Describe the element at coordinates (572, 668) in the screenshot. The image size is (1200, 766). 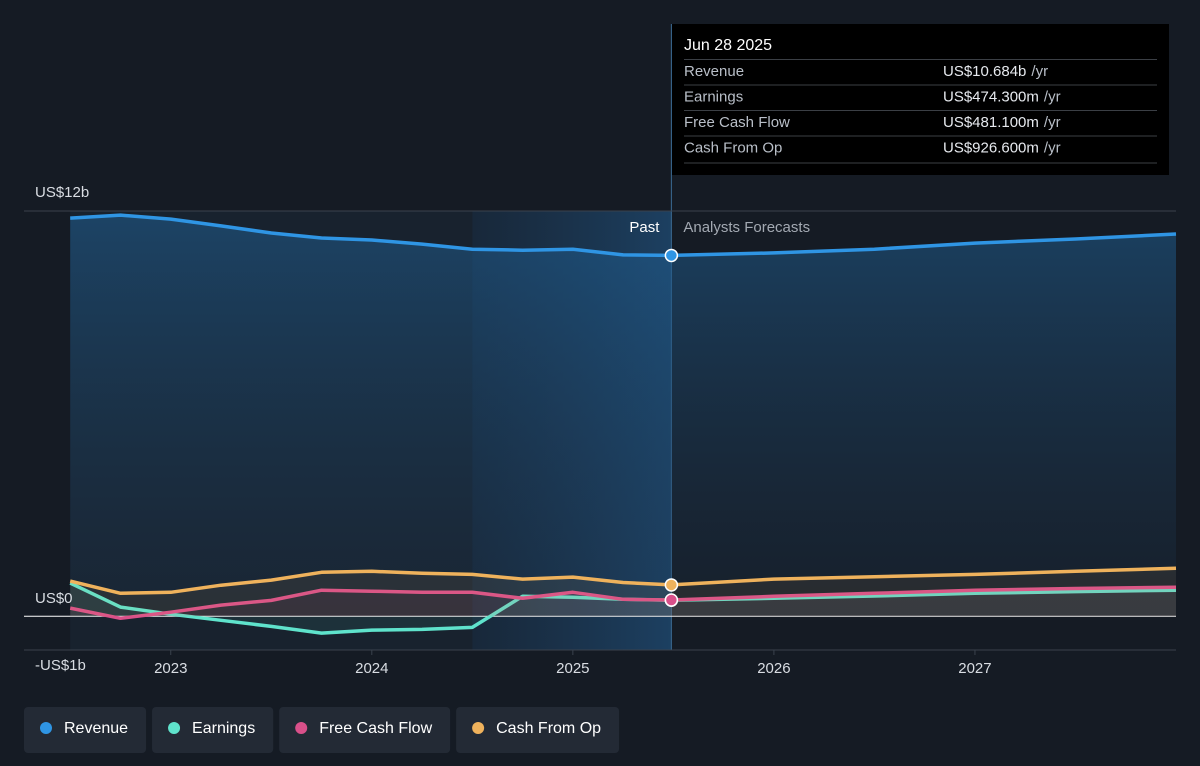
I see `x-tick-label: 2025` at that location.